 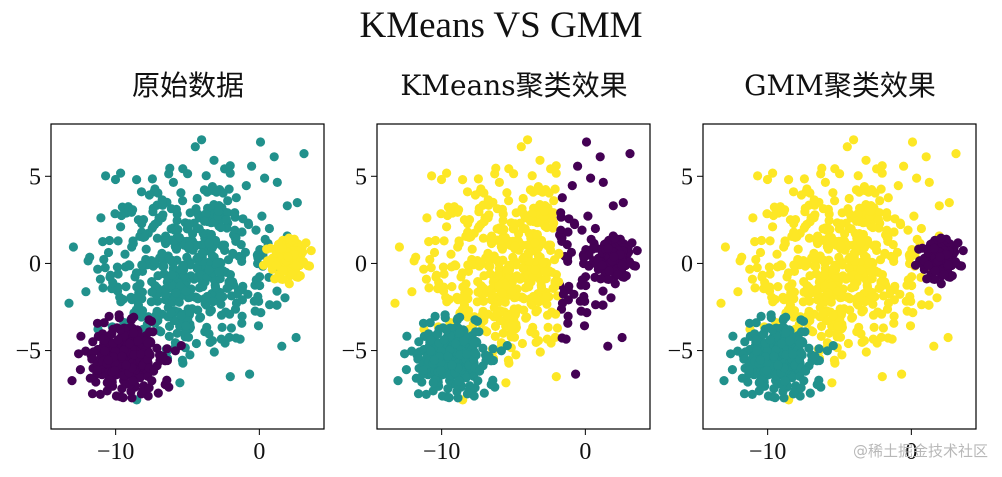 I want to click on y-tick-label: −5, so click(x=680, y=352).